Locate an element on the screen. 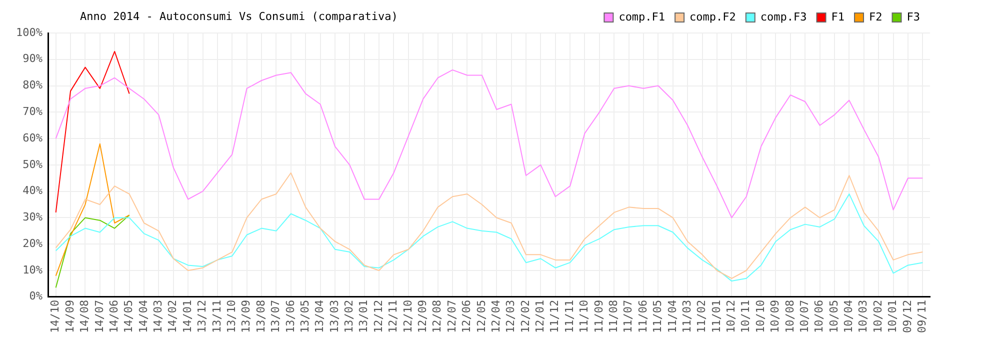 The width and height of the screenshot is (1000, 340). x-tick-label: 10/01 is located at coordinates (893, 317).